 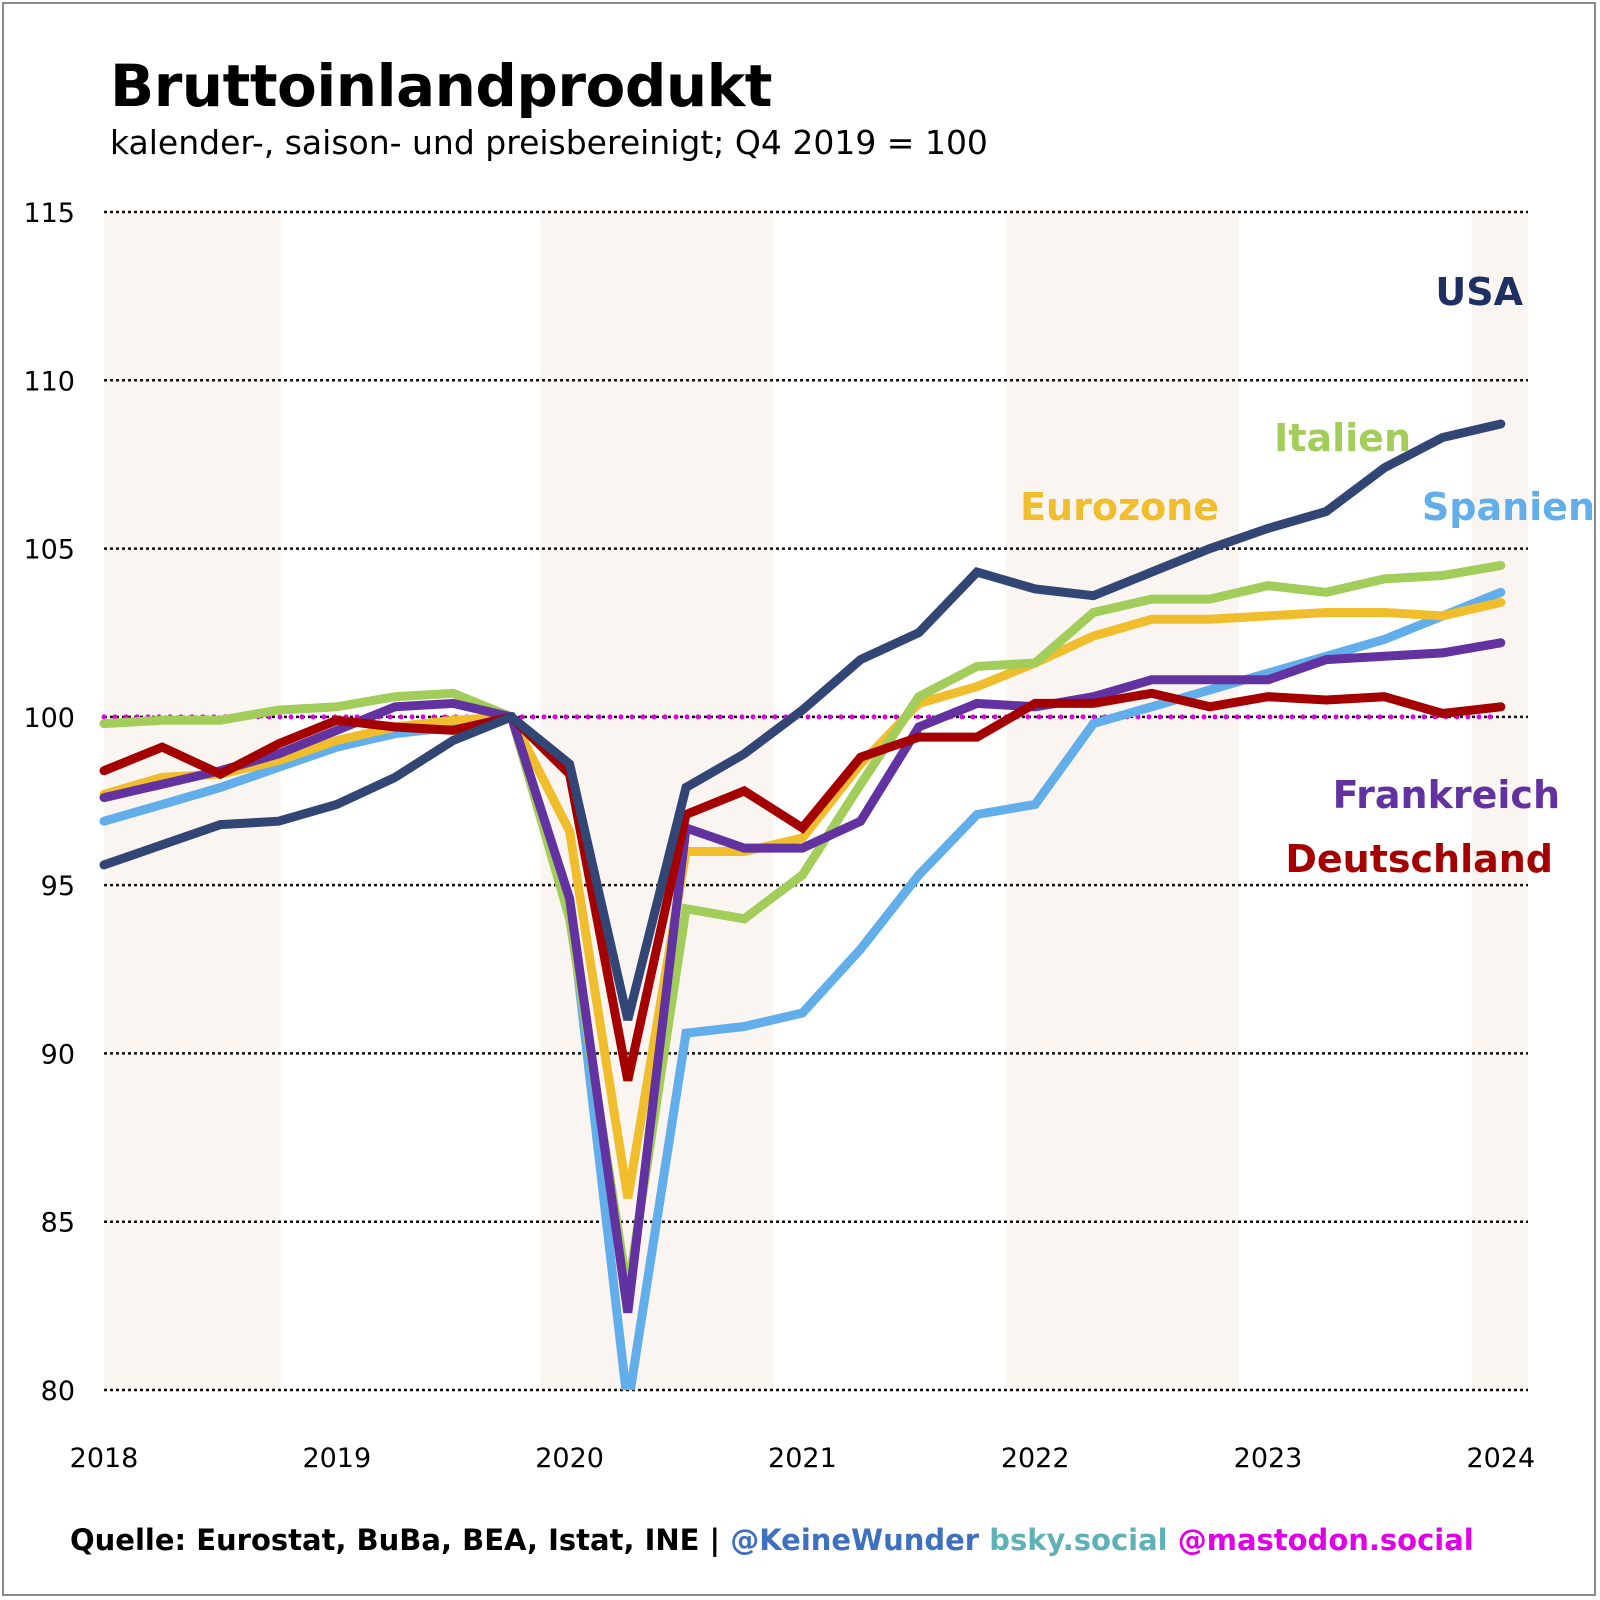 I want to click on x-tick-label: 2021, so click(x=802, y=1458).